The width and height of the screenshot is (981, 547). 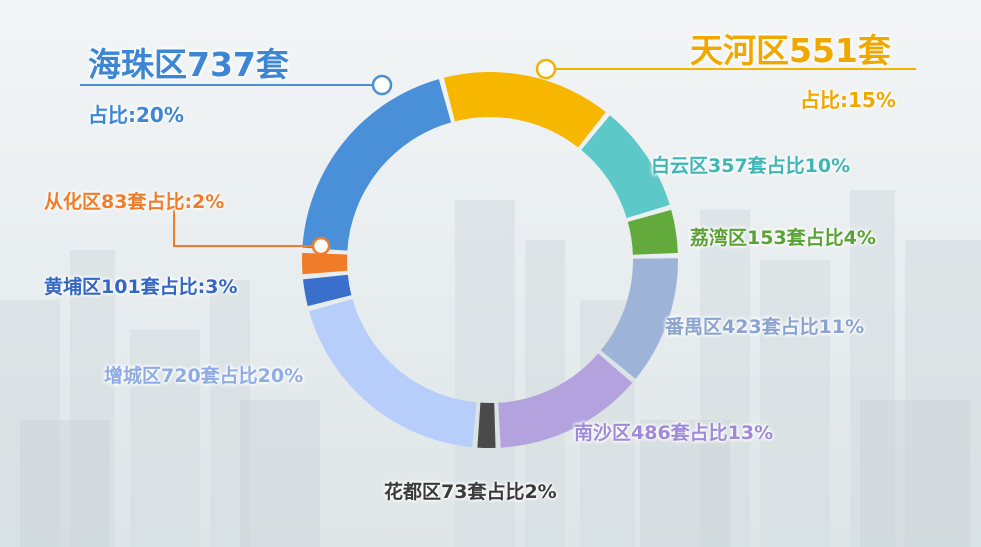 I want to click on slice-panyu, so click(x=639, y=318).